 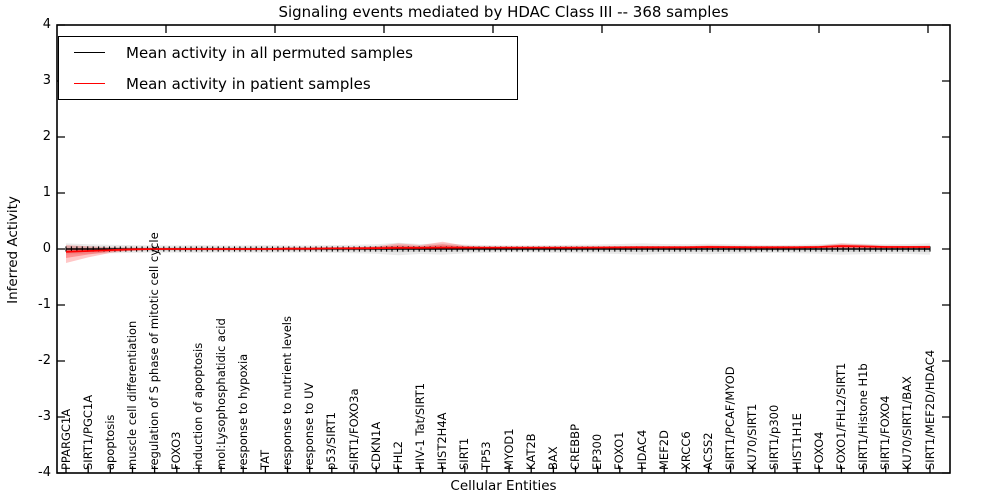 I want to click on x-tick-label: FOXO1/FHL2/SIRT1, so click(x=840, y=416).